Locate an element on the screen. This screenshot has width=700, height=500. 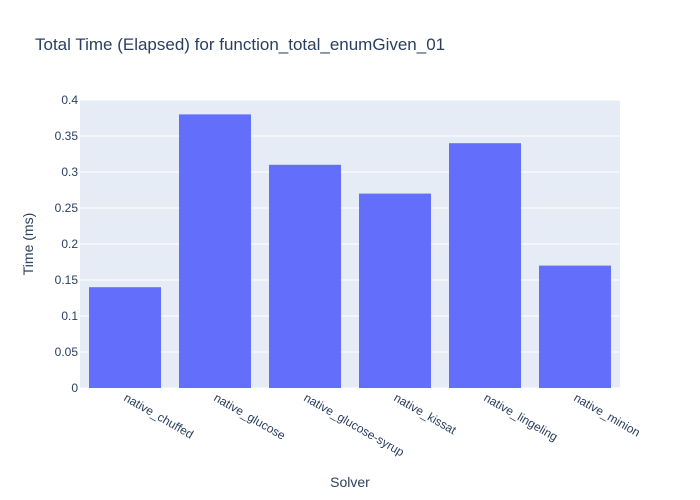
y-tick-labels: 0 0.05 0.1 0.15 0.2 0.25 0.3 0.35 0.4 is located at coordinates (67, 244).